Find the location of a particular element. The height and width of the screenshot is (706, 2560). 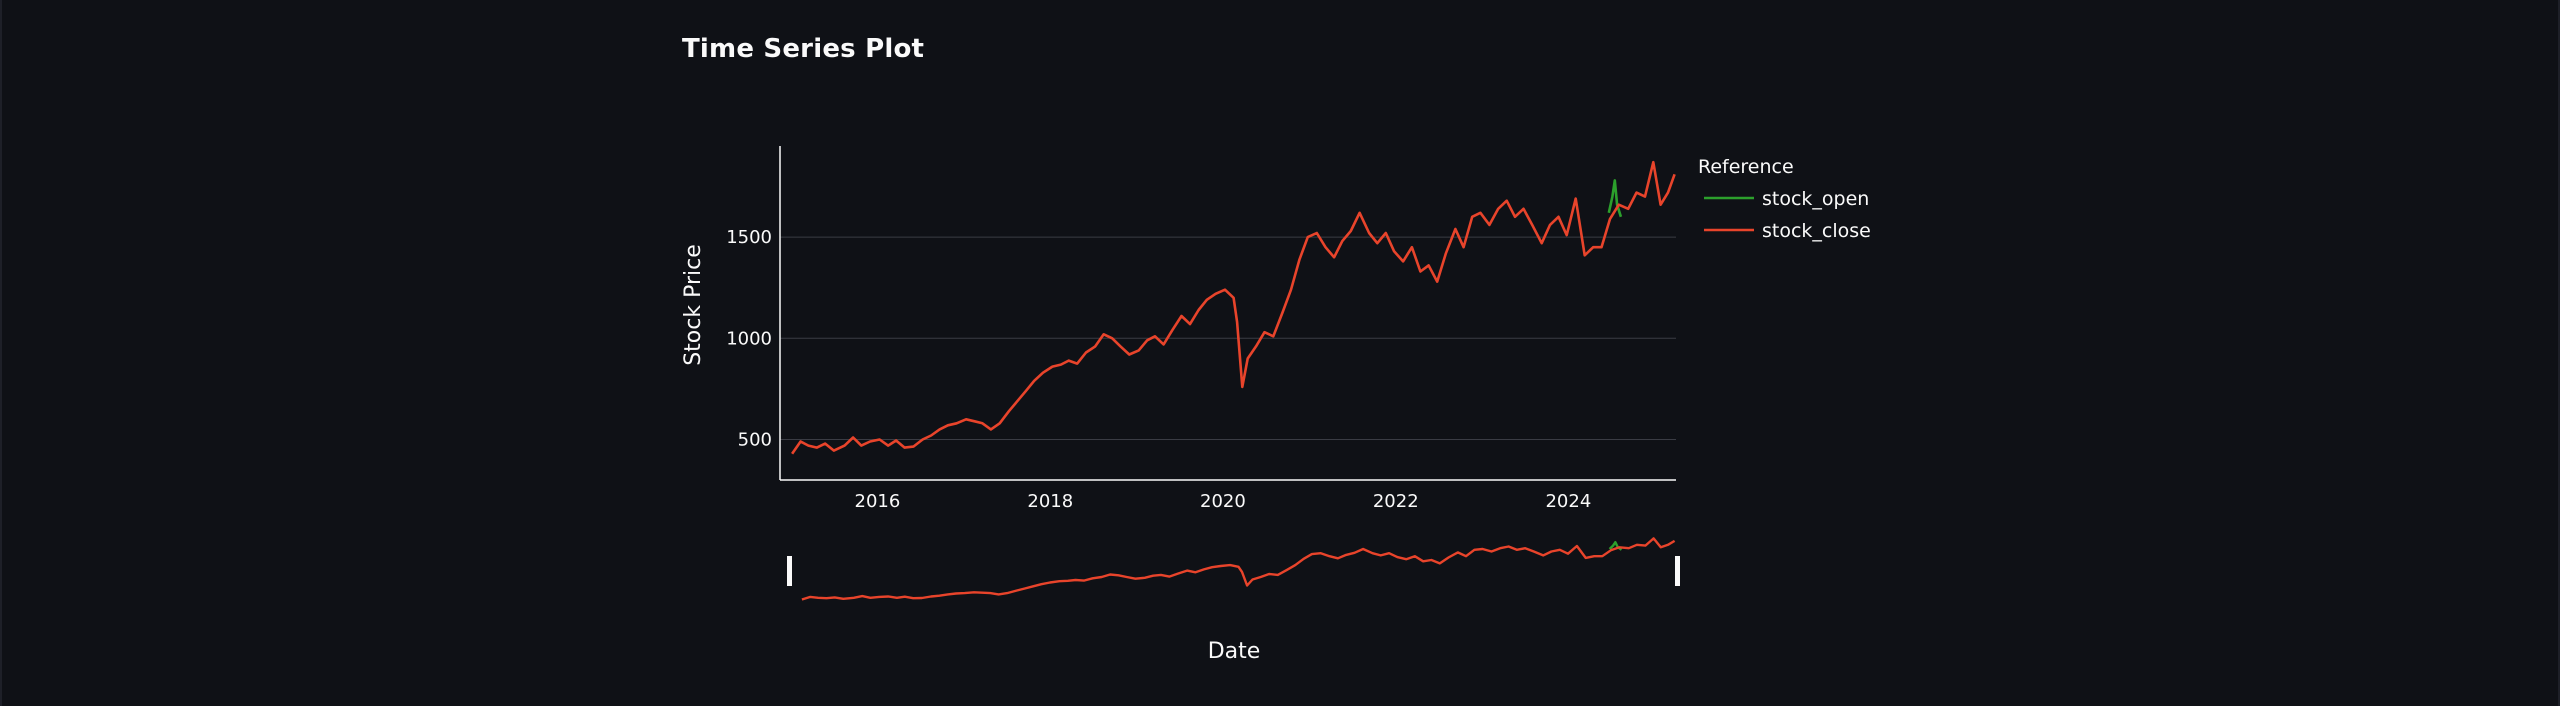

x-tick-label: 2024 is located at coordinates (1568, 501).